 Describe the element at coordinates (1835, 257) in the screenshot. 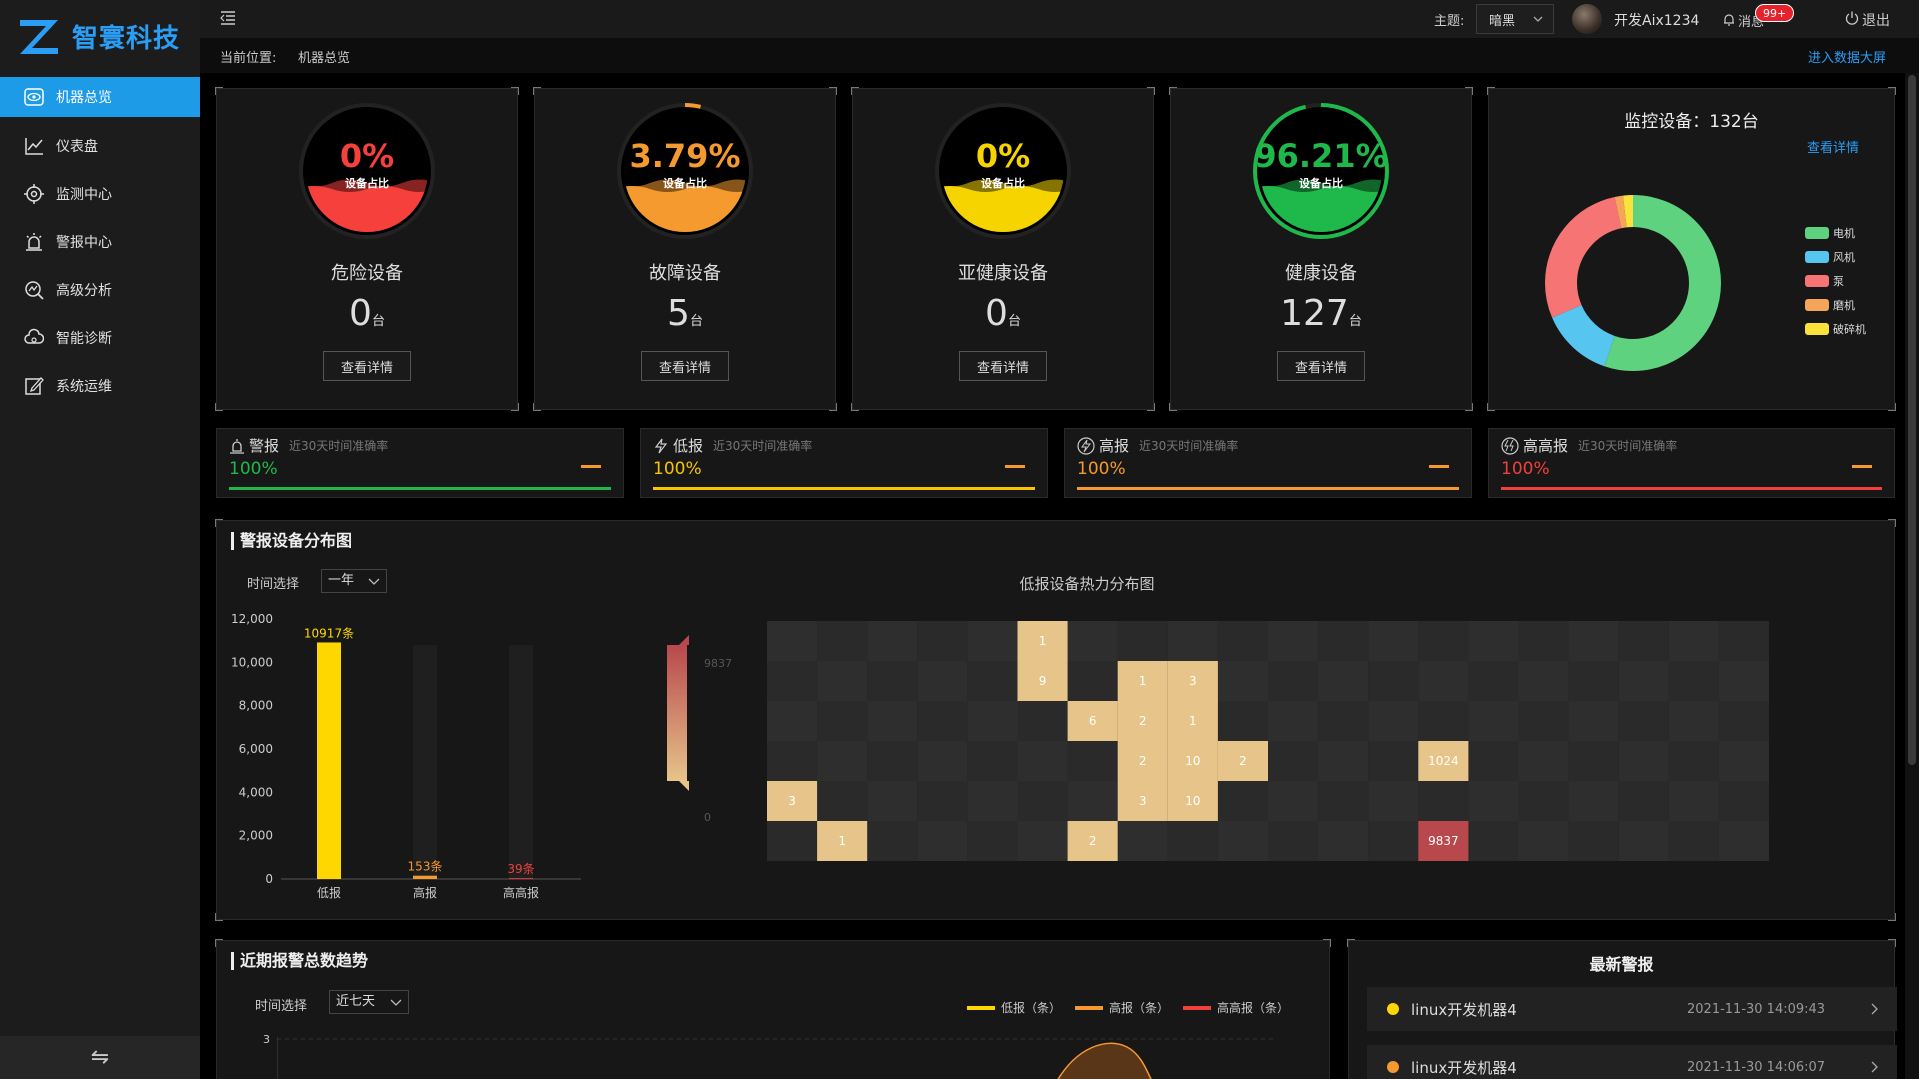

I see `legend-item: 风机` at that location.